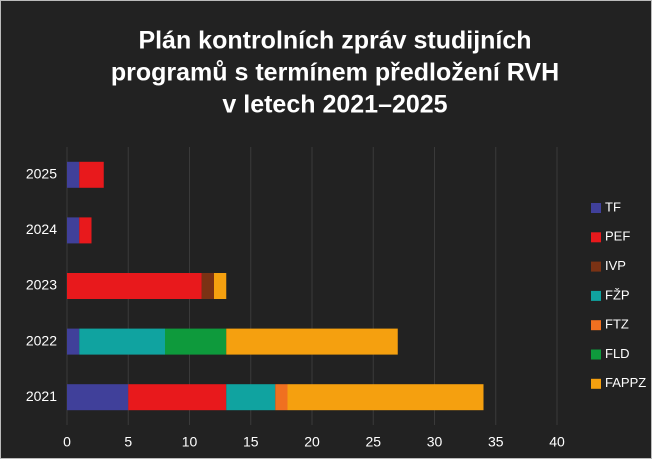  Describe the element at coordinates (41, 396) in the screenshot. I see `y-tick-label: 2021` at that location.